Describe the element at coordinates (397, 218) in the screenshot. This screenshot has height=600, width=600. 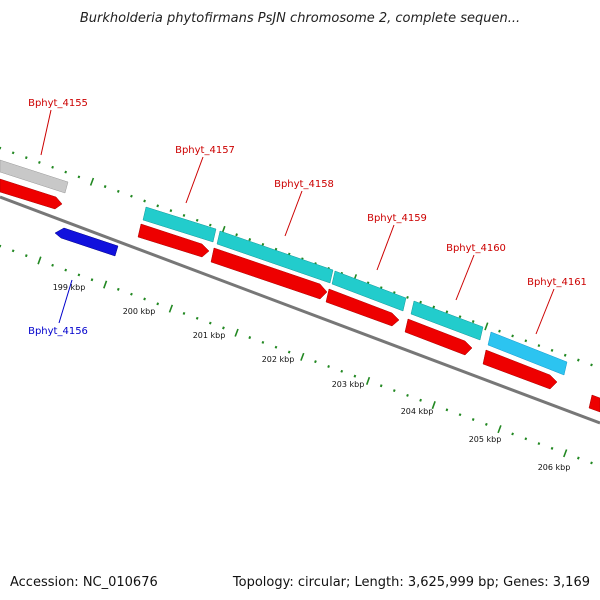
I see `gene-label-4159: Bphyt_4159` at that location.